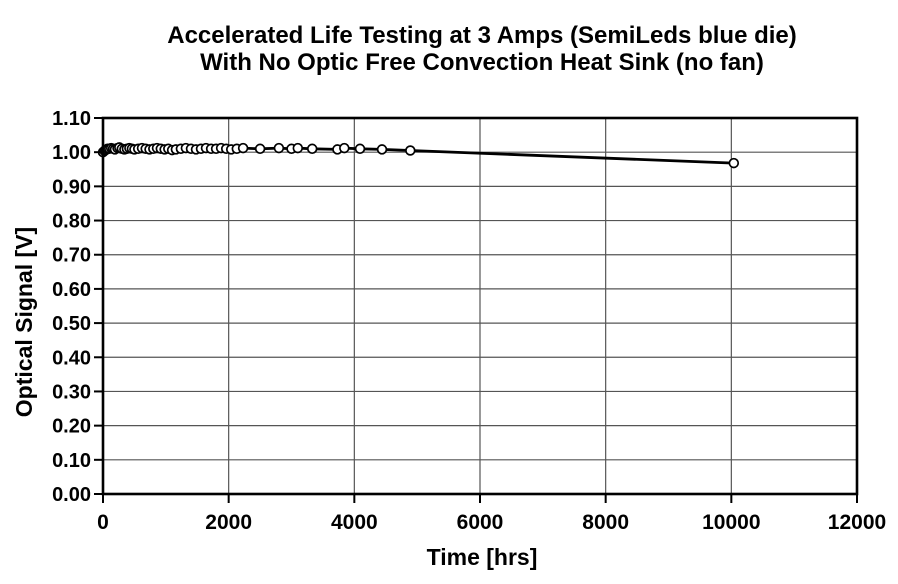 The width and height of the screenshot is (898, 584). I want to click on y-tick-label: 0.00, so click(71, 495).